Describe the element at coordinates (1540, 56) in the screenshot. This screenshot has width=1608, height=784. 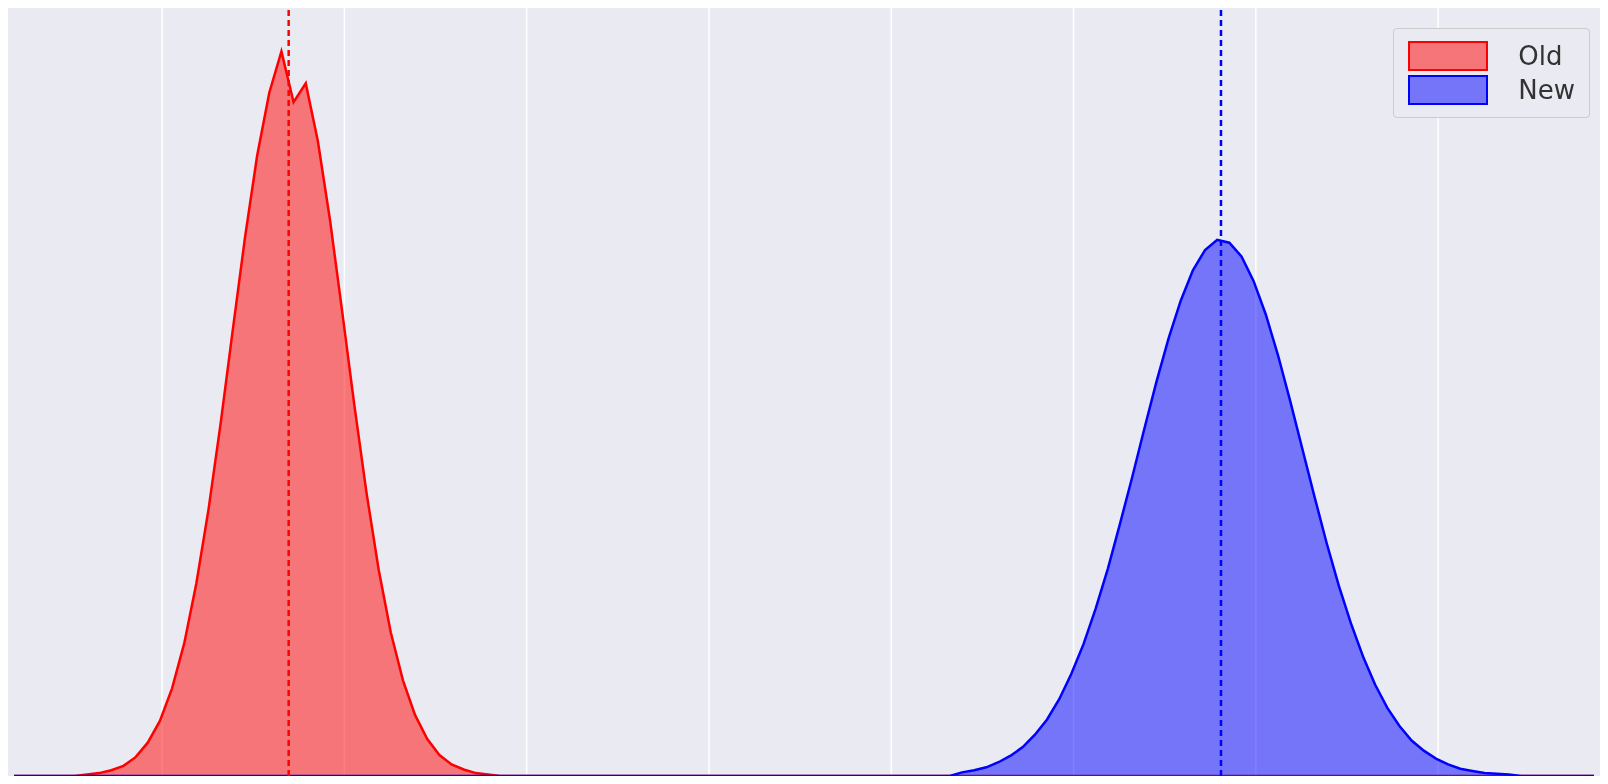
I see `legend-label: Old` at that location.